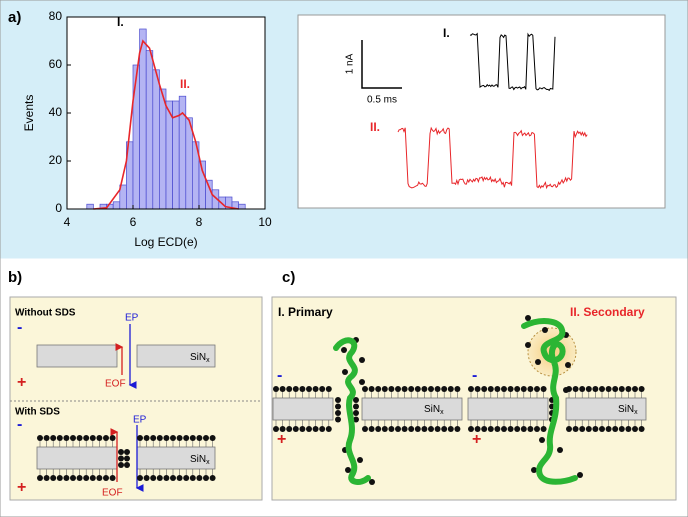  I want to click on y-tick-label: 0, so click(58, 208).